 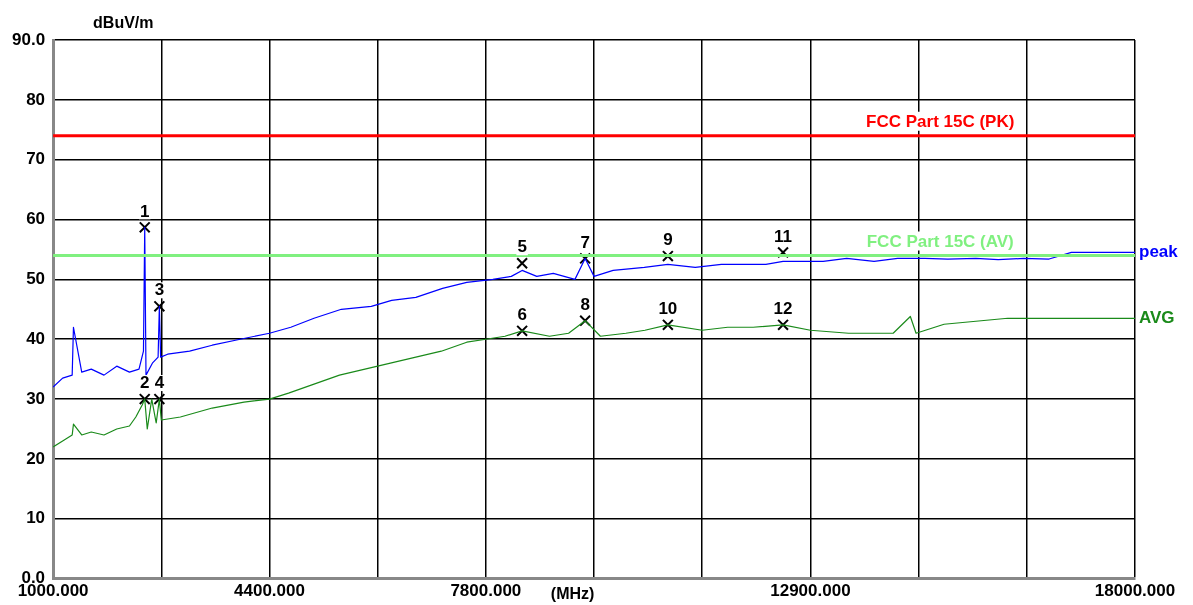 What do you see at coordinates (810, 591) in the screenshot?
I see `x-tick-label: 12900.000` at bounding box center [810, 591].